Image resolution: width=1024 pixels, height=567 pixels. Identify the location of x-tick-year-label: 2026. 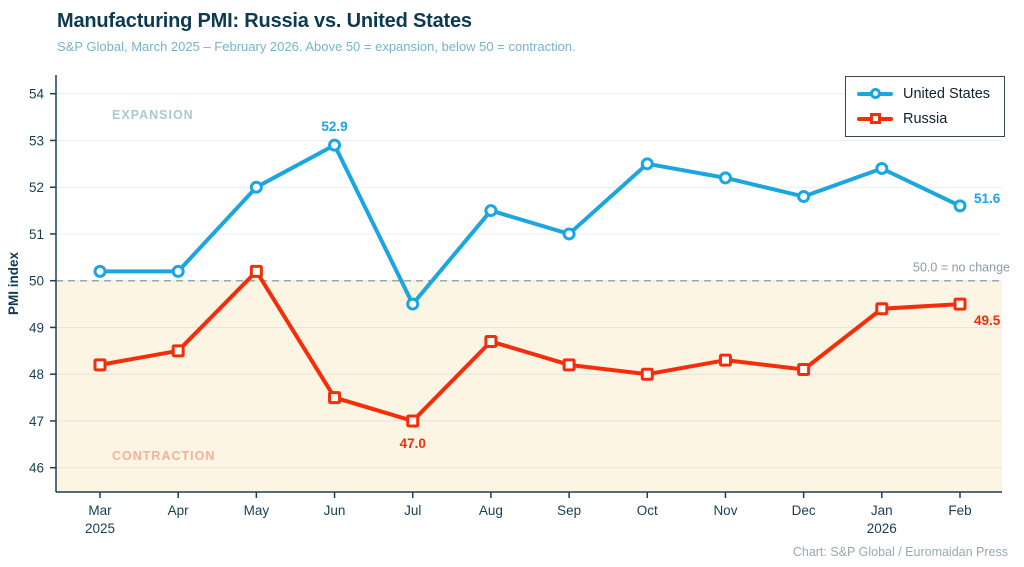
(882, 528).